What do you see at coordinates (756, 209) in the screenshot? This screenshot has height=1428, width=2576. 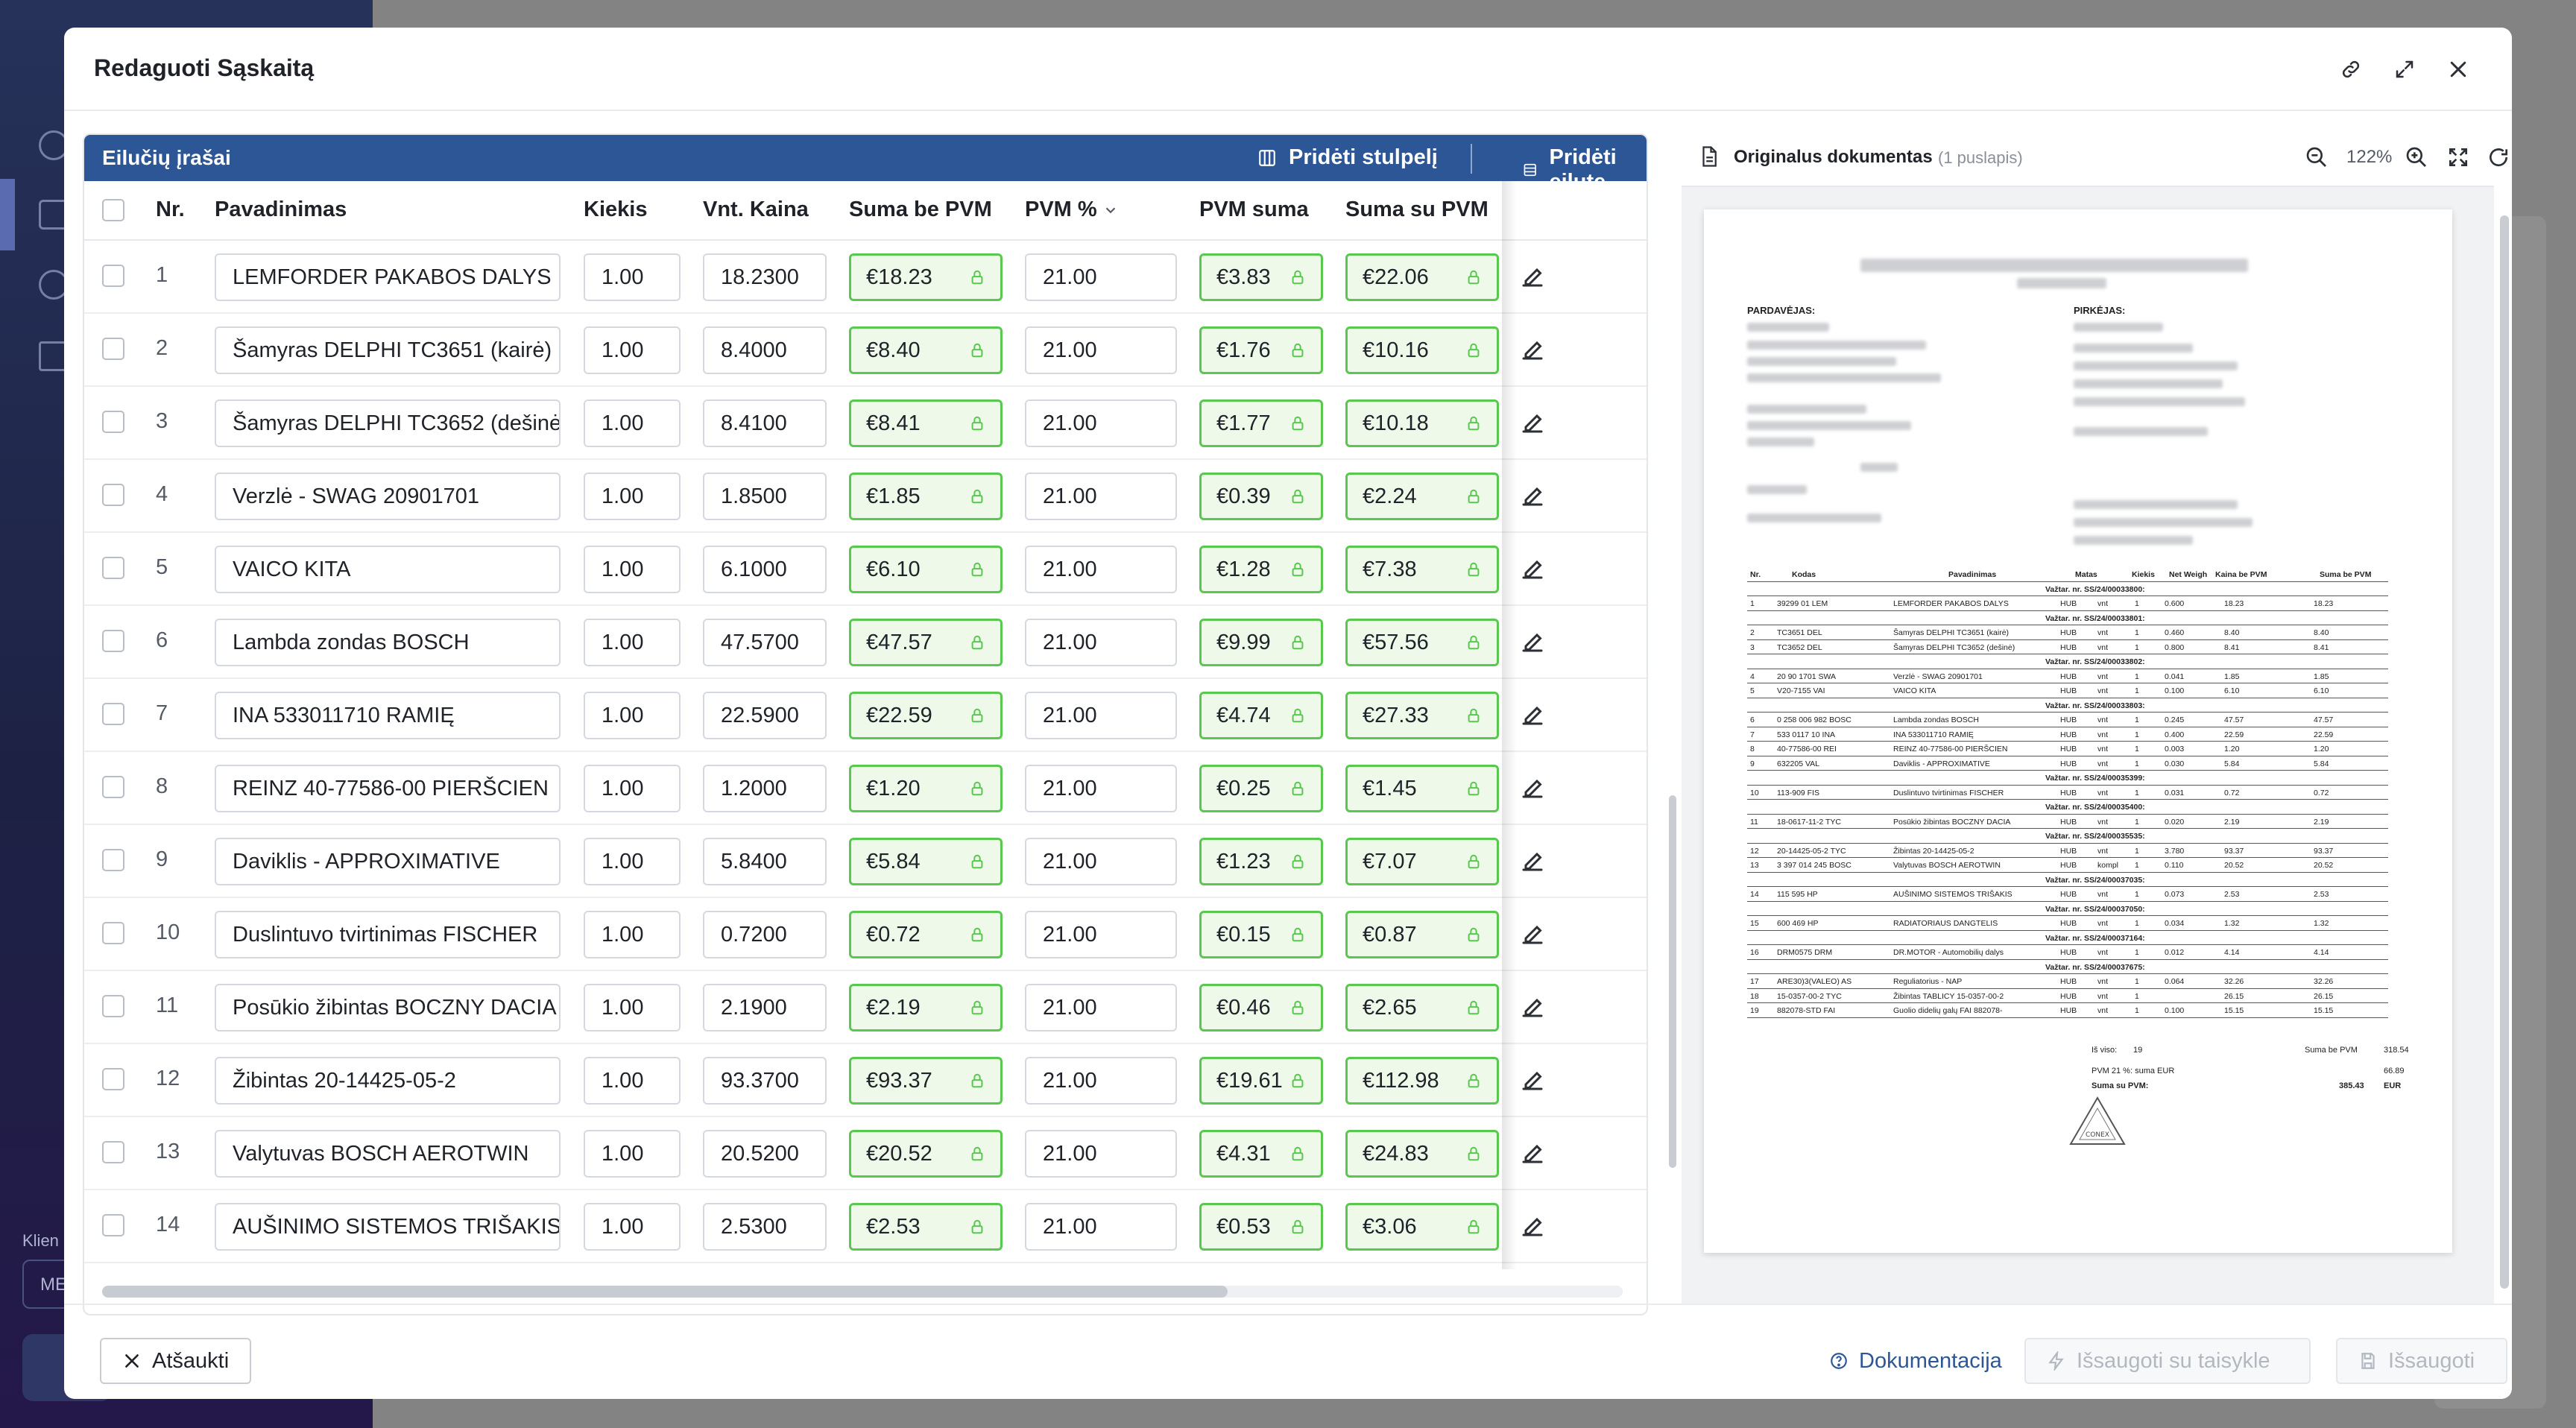 I see `col-unit-price: Vnt. Kaina` at bounding box center [756, 209].